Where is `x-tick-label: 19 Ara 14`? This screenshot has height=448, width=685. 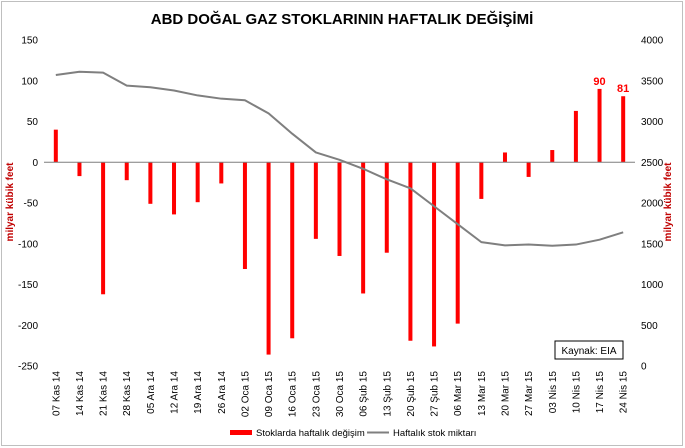 x-tick-label: 19 Ara 14 is located at coordinates (198, 392).